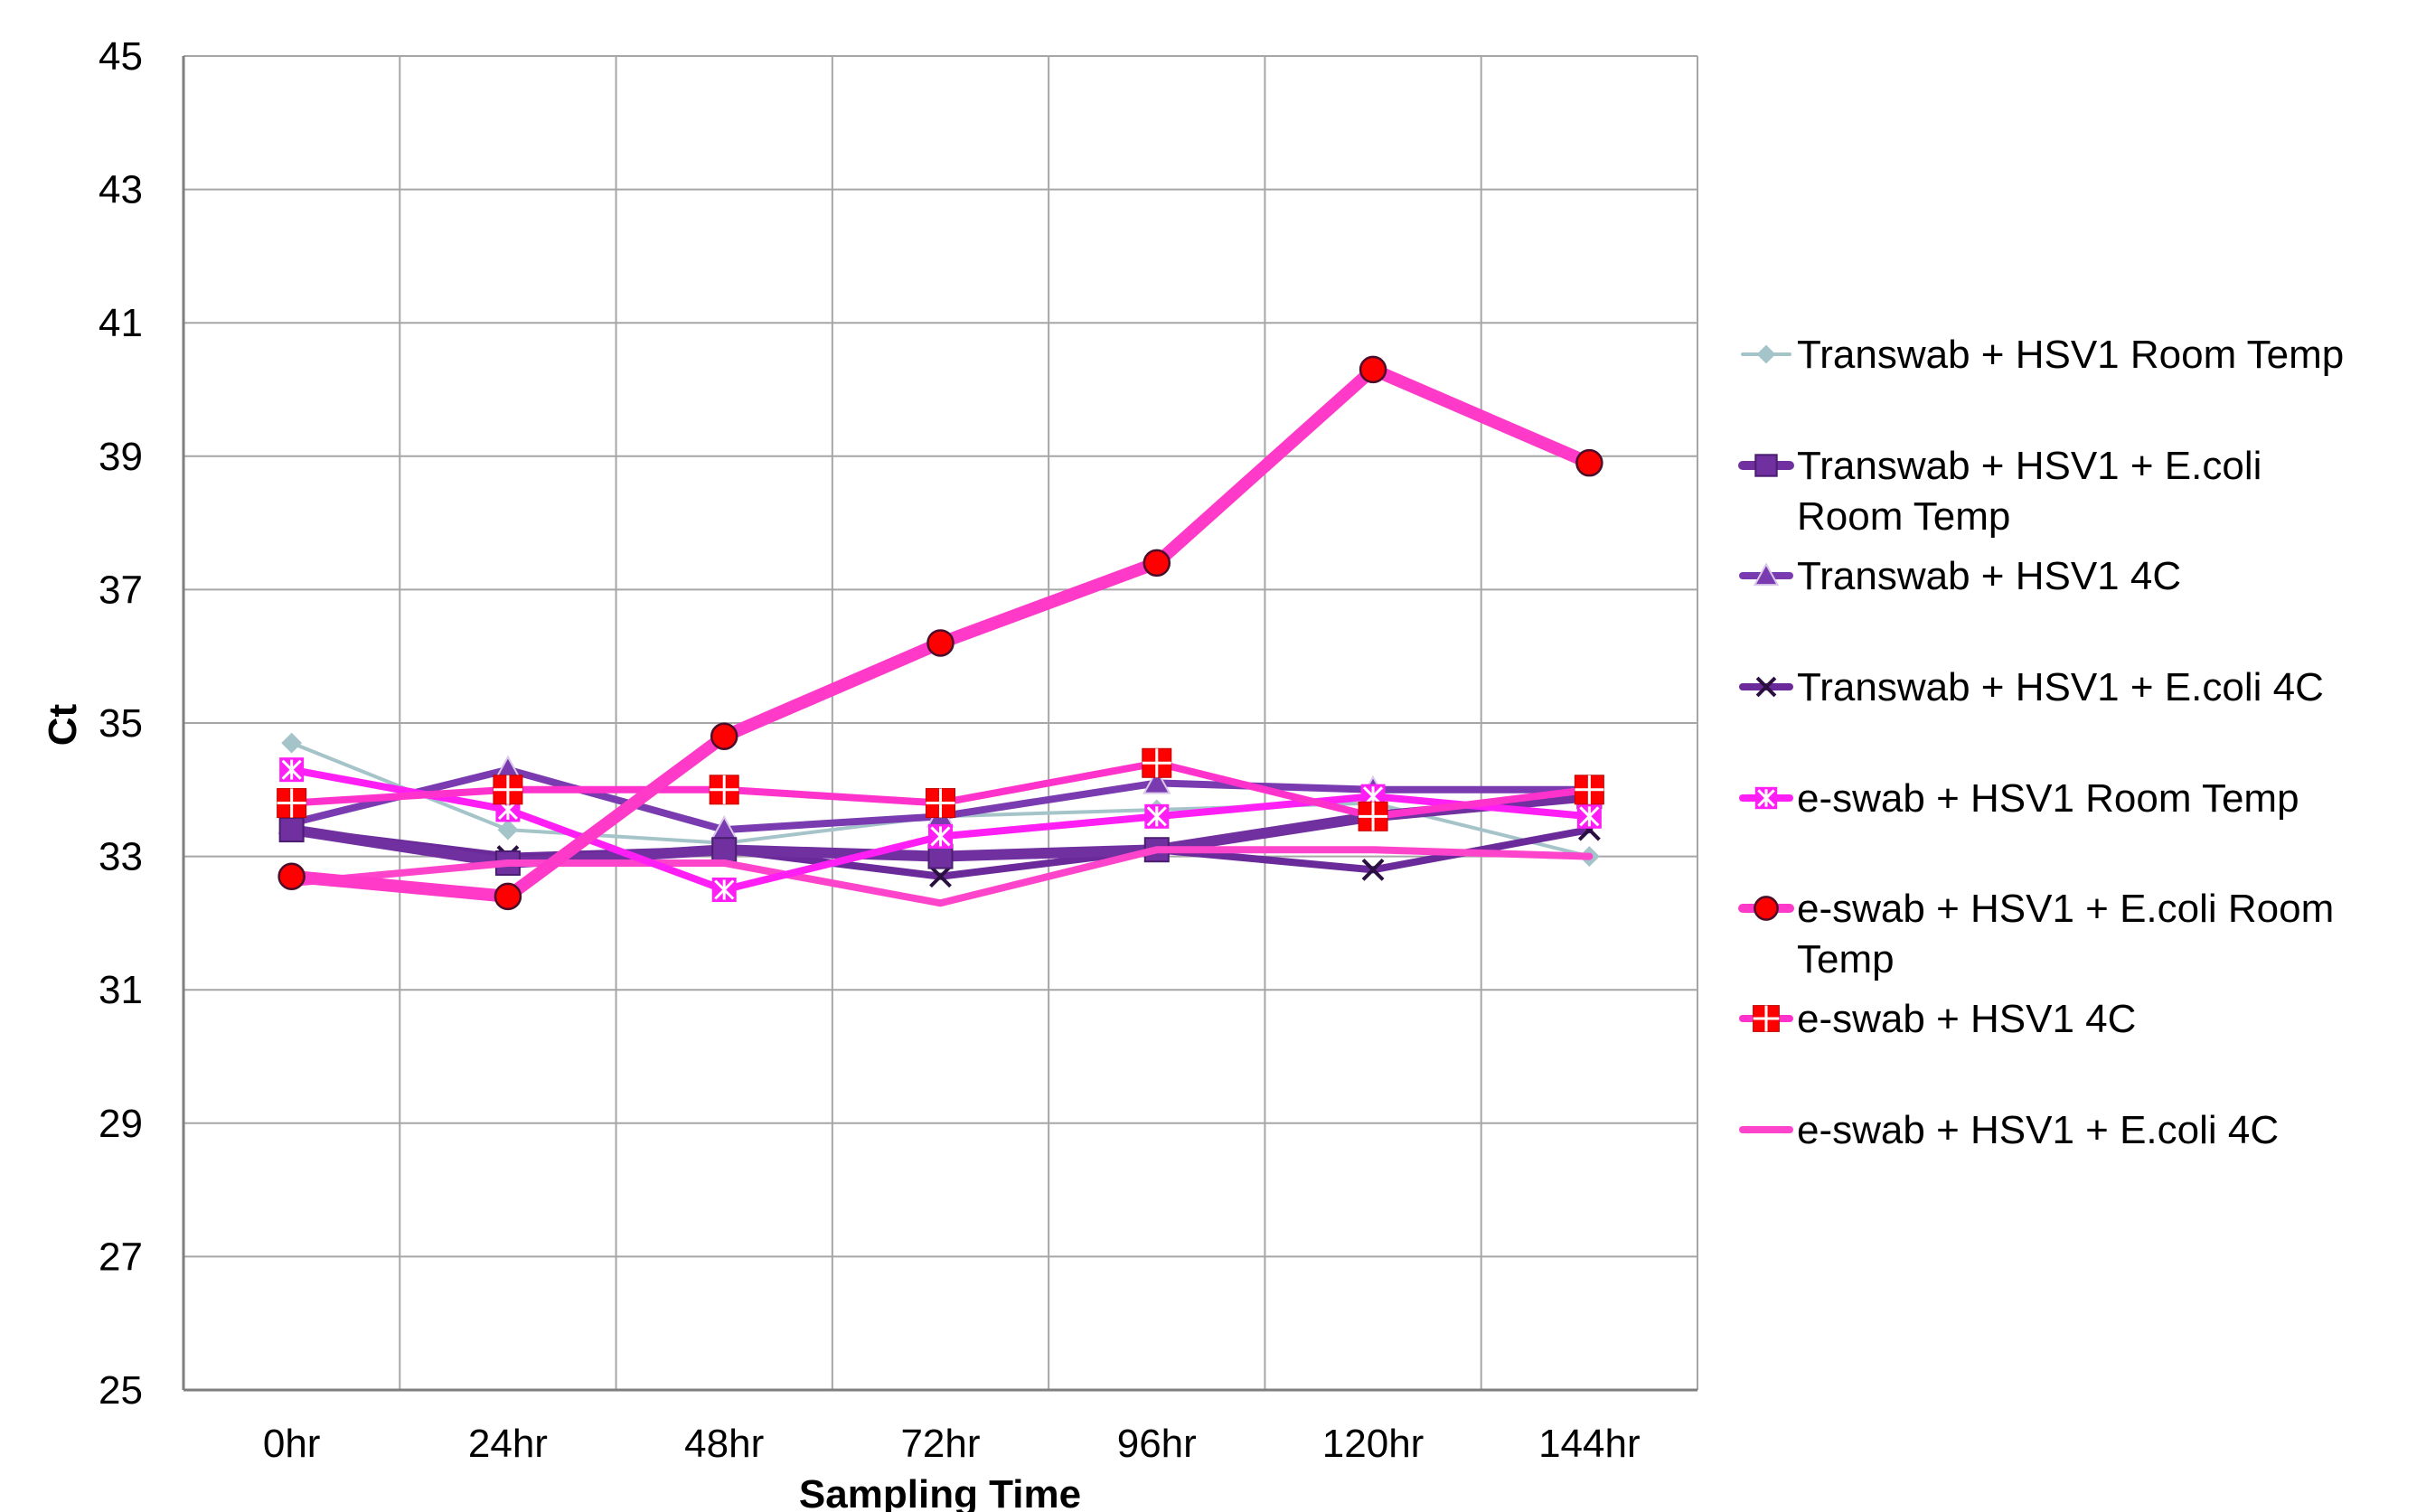 The height and width of the screenshot is (1512, 2426). I want to click on y-axis-ticks: 25 27 29 31 33 35 37 39 41 43 45, so click(121, 723).